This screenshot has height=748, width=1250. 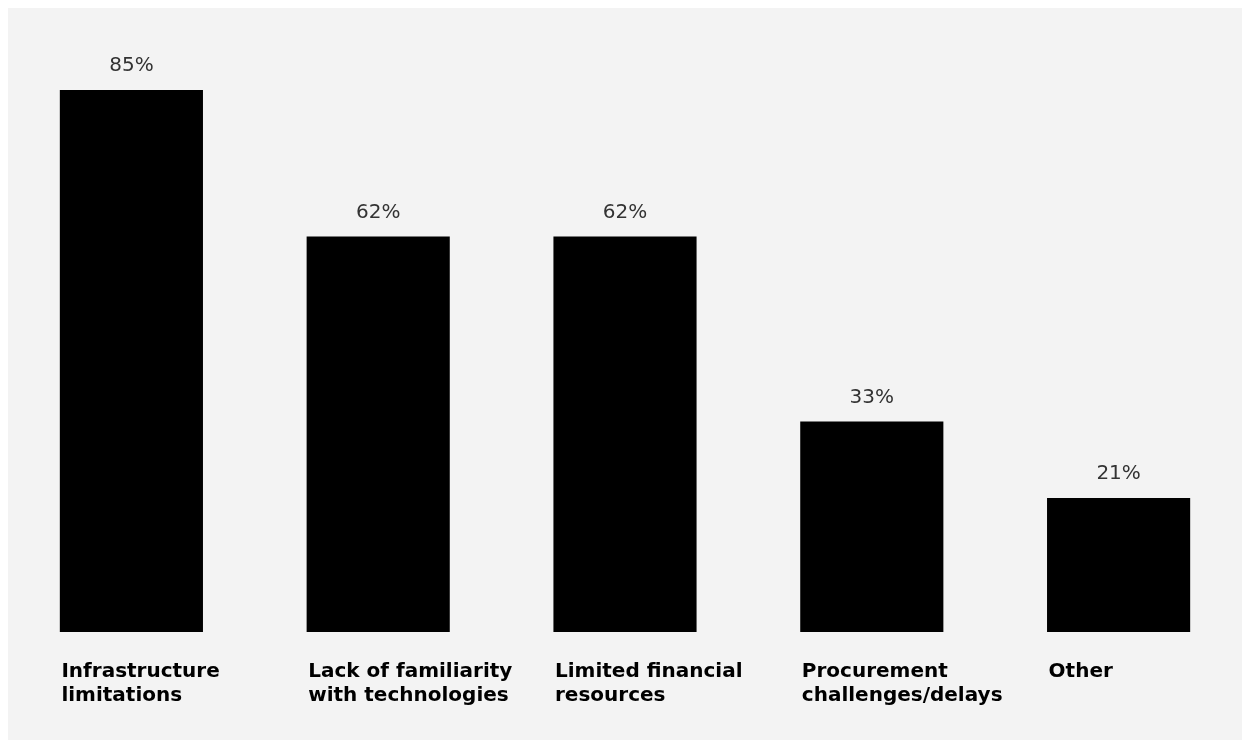 What do you see at coordinates (872, 395) in the screenshot?
I see `data-label: 33%` at bounding box center [872, 395].